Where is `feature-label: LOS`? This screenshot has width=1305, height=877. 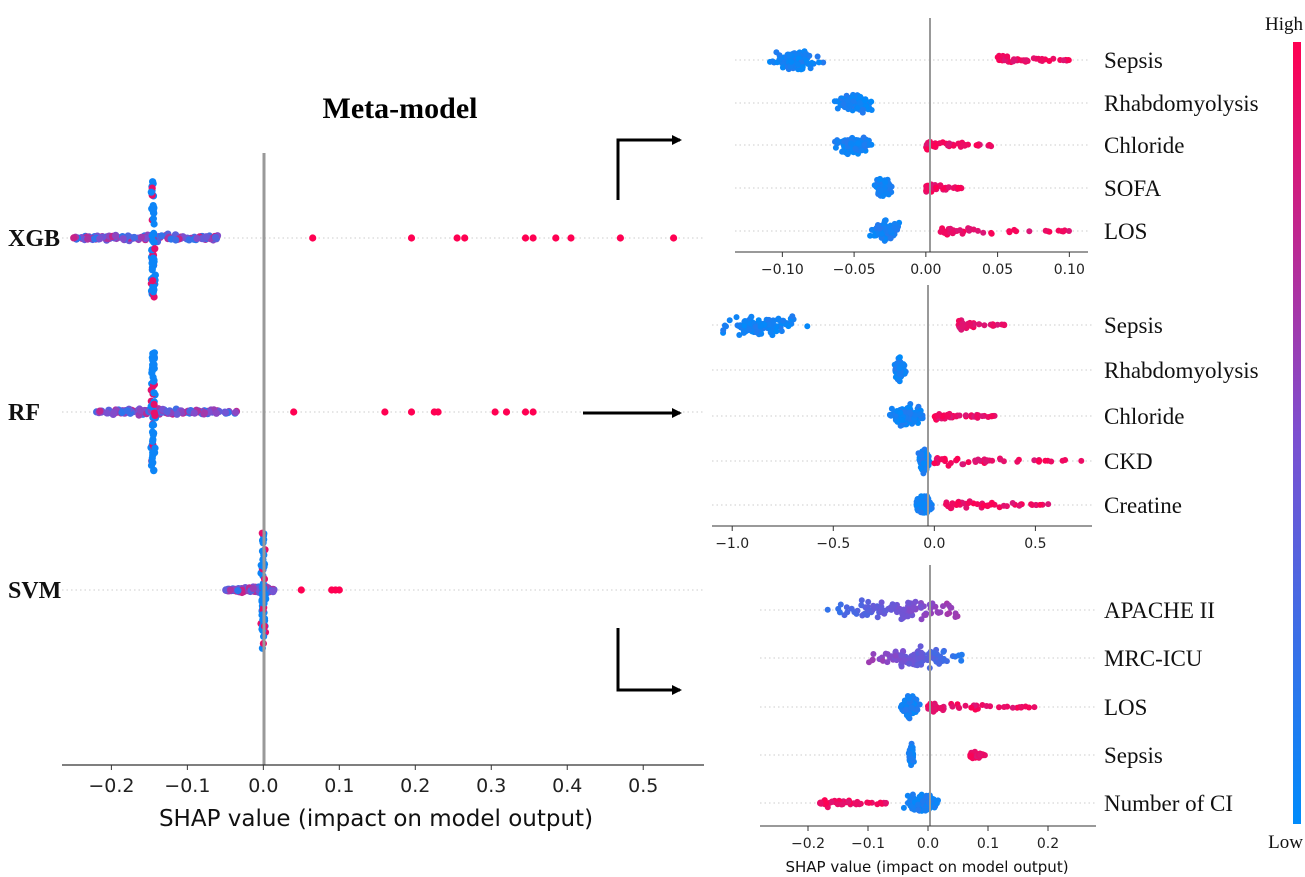 feature-label: LOS is located at coordinates (1125, 231).